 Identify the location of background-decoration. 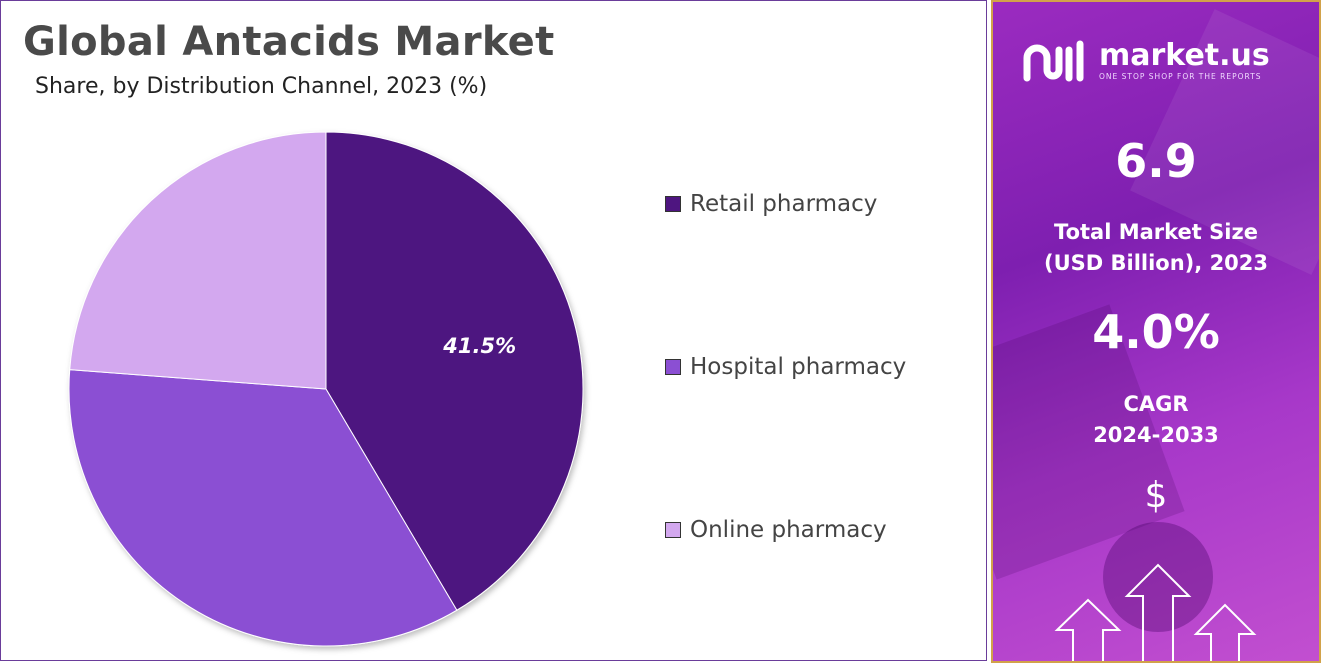
(1158, 577).